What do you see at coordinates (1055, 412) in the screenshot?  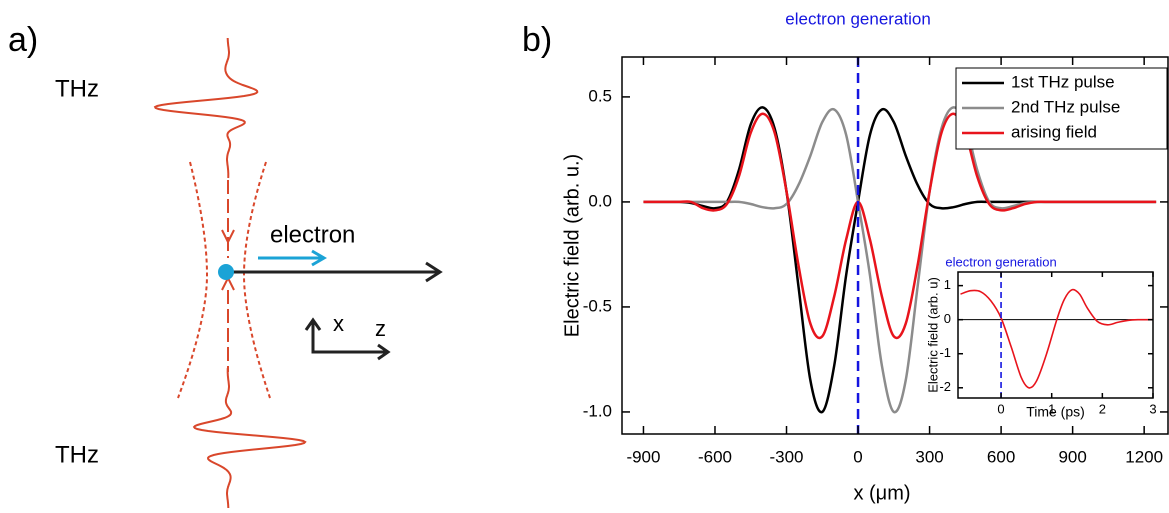 I see `x-axis-label: Time (ps)` at bounding box center [1055, 412].